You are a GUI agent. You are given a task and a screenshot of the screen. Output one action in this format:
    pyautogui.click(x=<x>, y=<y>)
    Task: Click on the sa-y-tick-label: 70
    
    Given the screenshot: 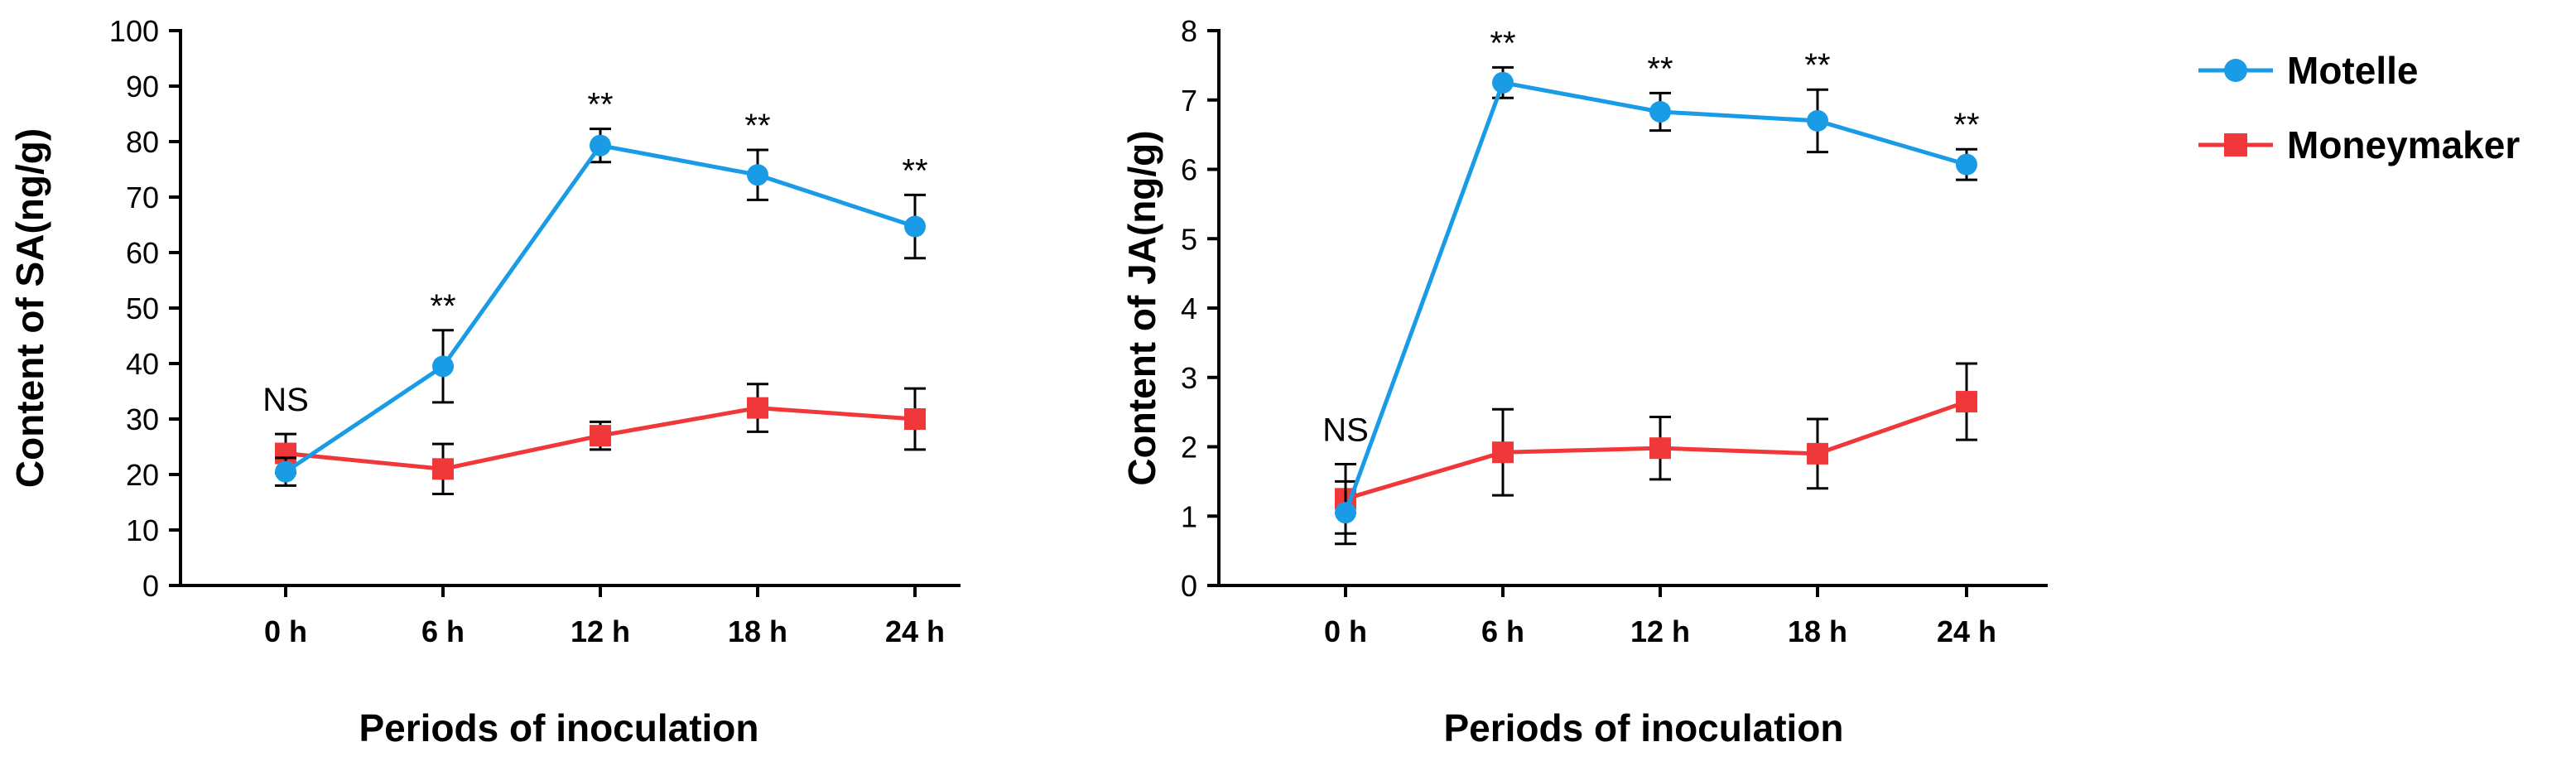 What is the action you would take?
    pyautogui.click(x=142, y=197)
    